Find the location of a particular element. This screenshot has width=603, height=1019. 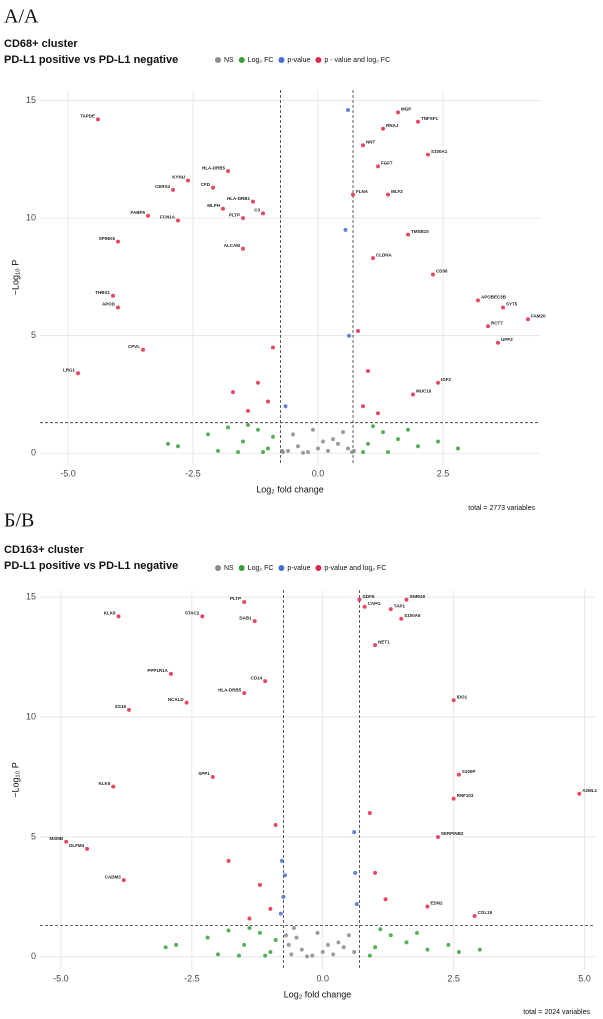

point-label: FABP5 is located at coordinates (137, 212).